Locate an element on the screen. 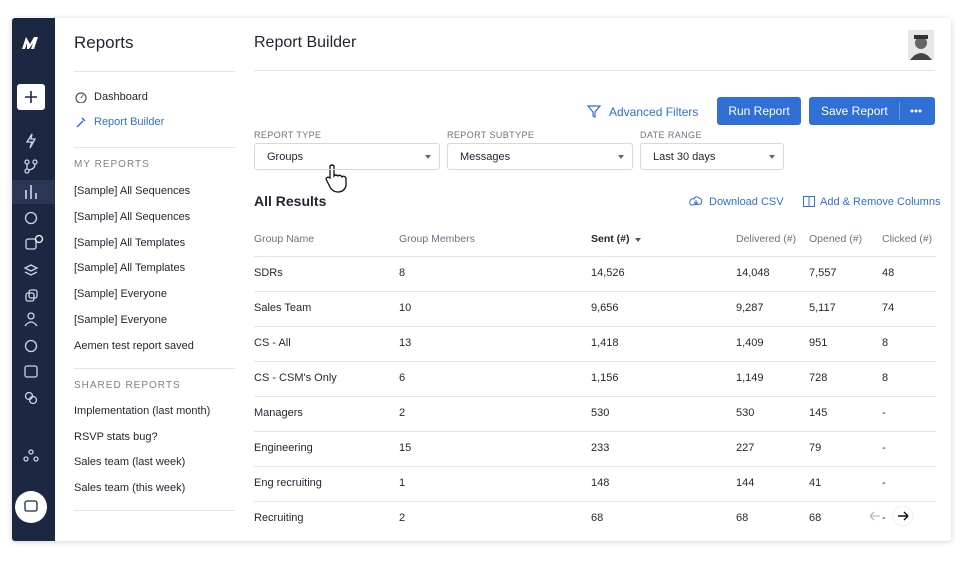 Image resolution: width=968 pixels, height=564 pixels. column-header: Clicked (#) is located at coordinates (907, 239).